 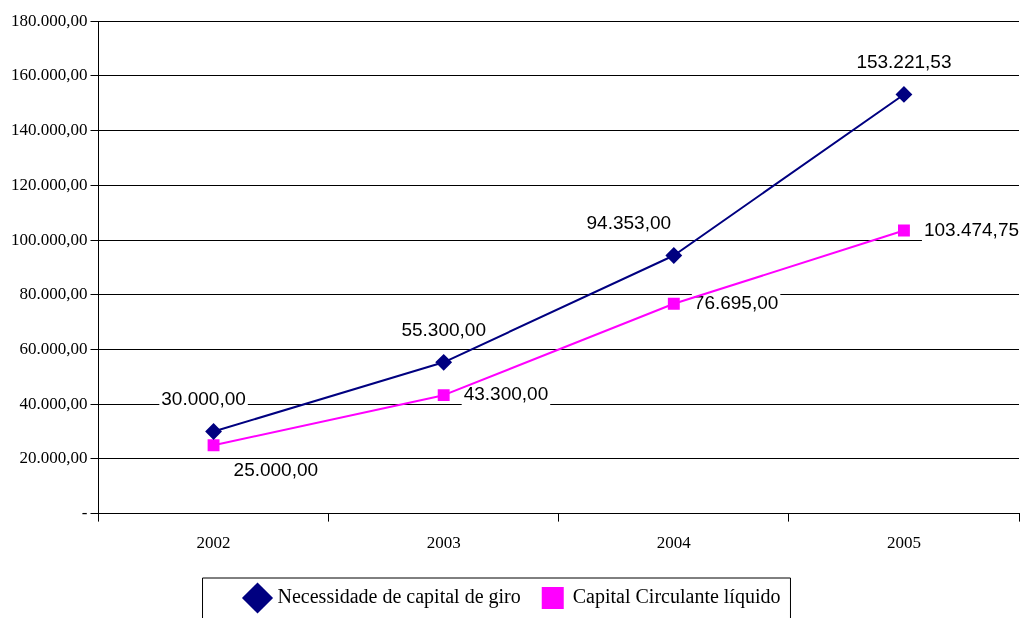 What do you see at coordinates (213, 543) in the screenshot?
I see `x-tick-label: 2002` at bounding box center [213, 543].